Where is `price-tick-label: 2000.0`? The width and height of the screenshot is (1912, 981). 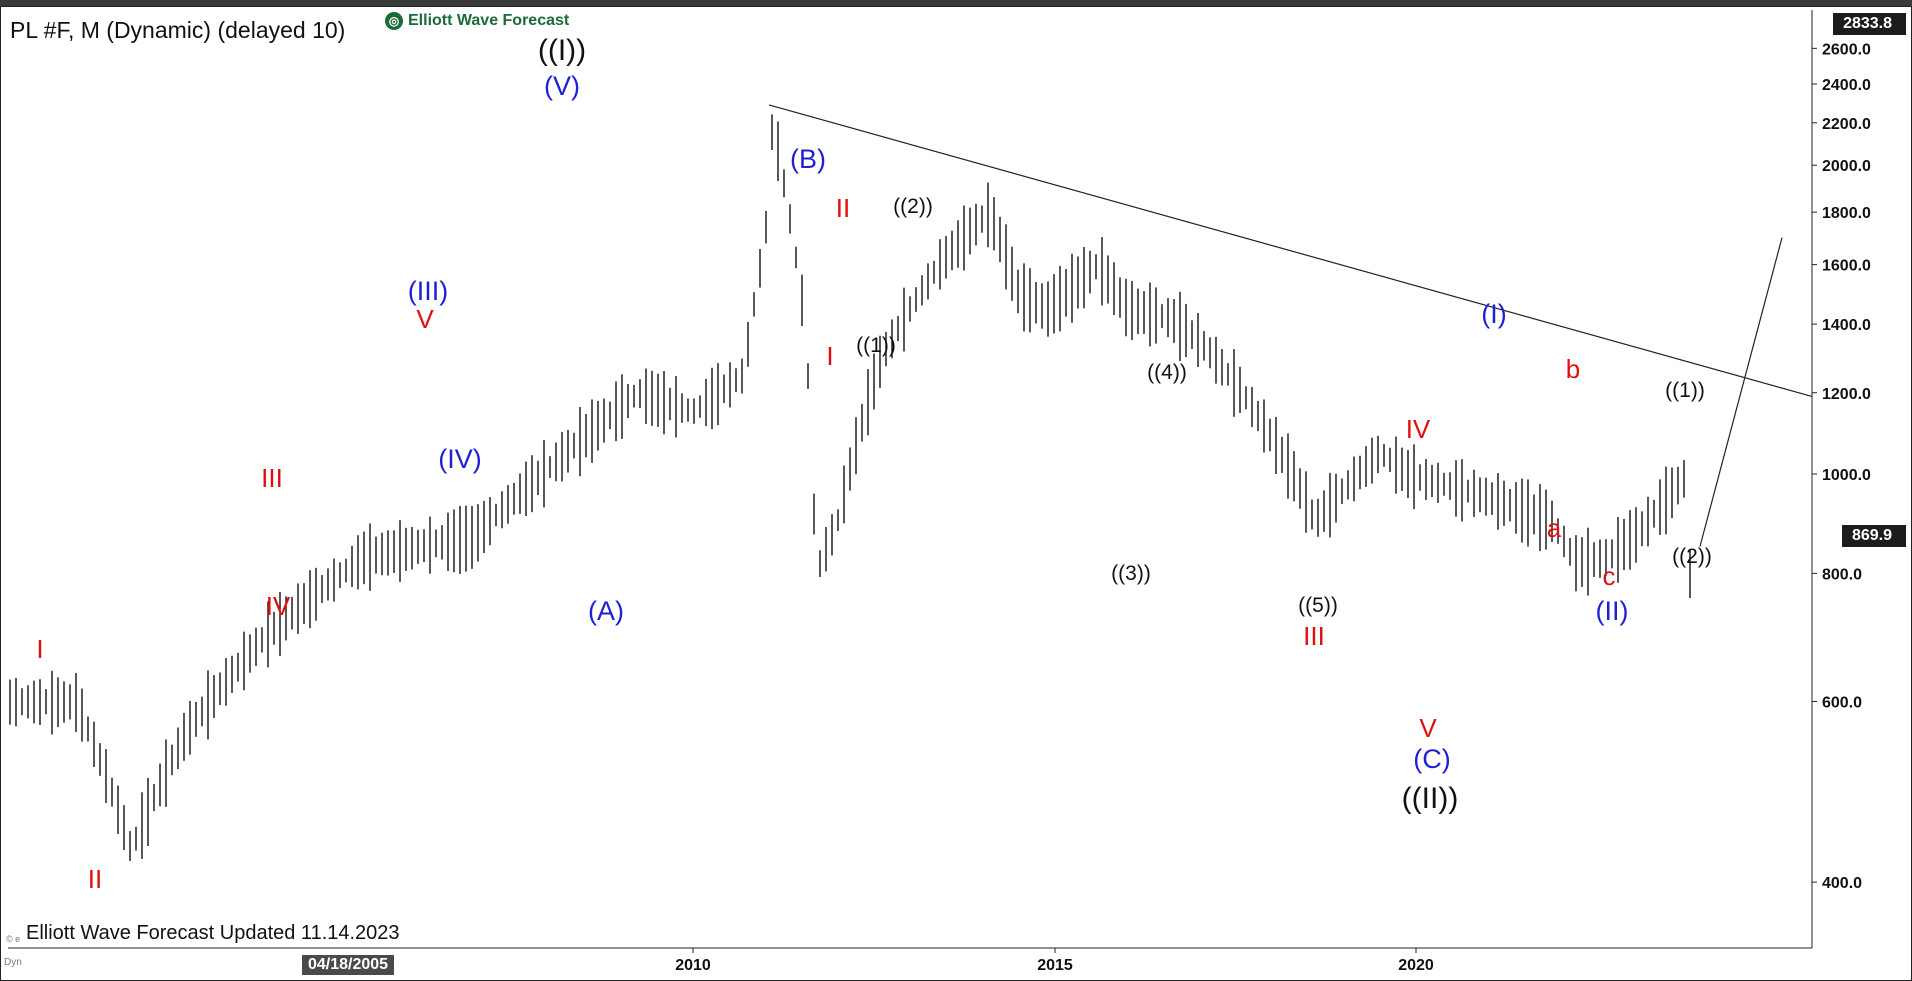 price-tick-label: 2000.0 is located at coordinates (1846, 166).